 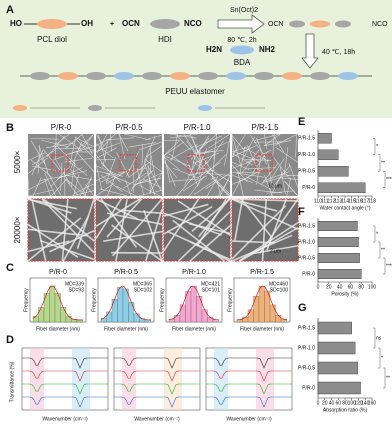 What do you see at coordinates (162, 300) in the screenshot?
I see `axis-label: Frequency` at bounding box center [162, 300].